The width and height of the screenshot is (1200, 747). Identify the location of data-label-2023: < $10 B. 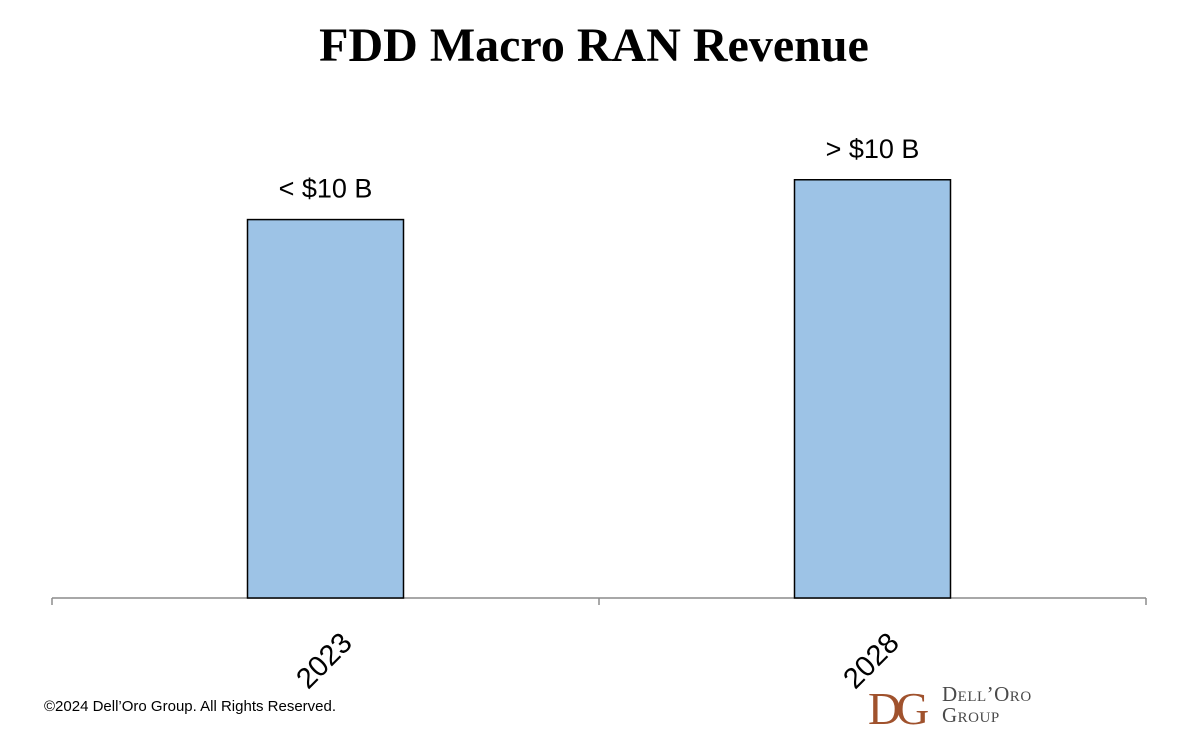
(326, 189).